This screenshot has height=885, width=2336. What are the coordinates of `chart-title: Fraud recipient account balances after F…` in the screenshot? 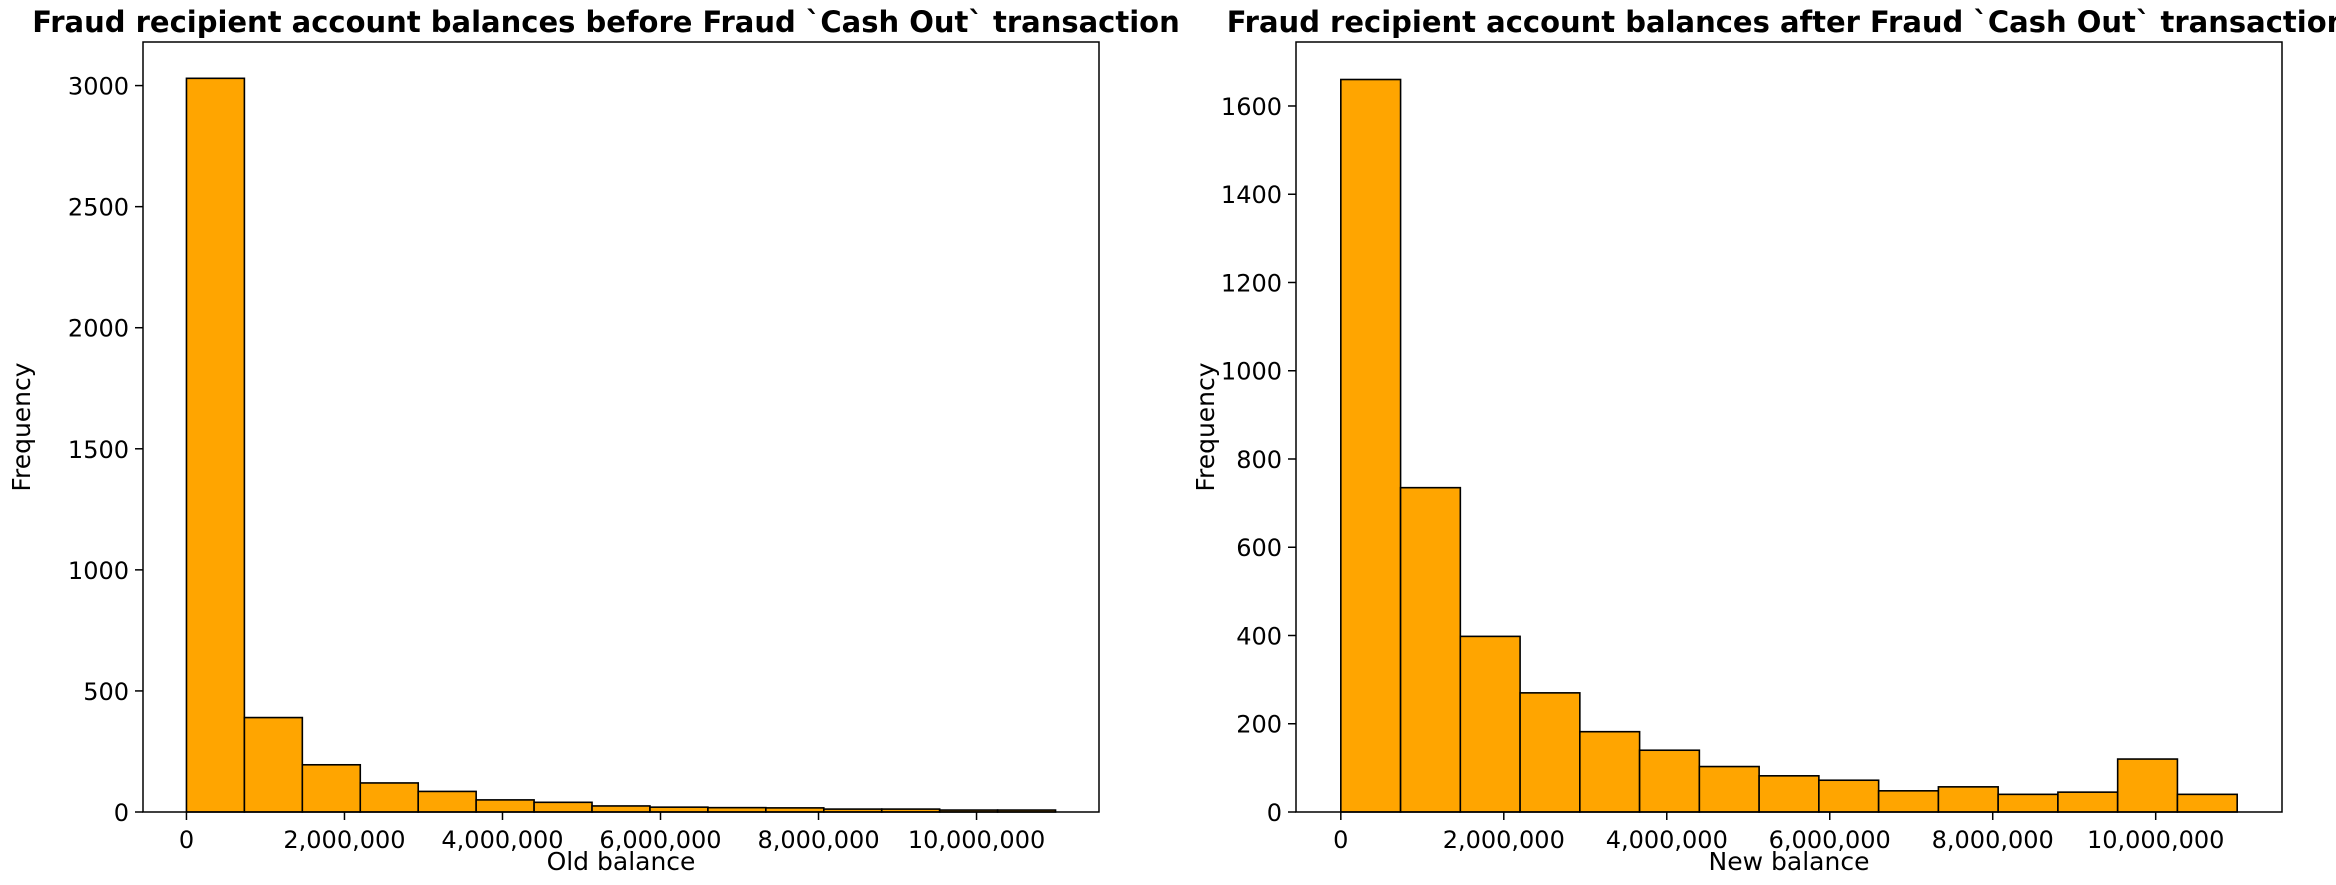 It's located at (1781, 22).